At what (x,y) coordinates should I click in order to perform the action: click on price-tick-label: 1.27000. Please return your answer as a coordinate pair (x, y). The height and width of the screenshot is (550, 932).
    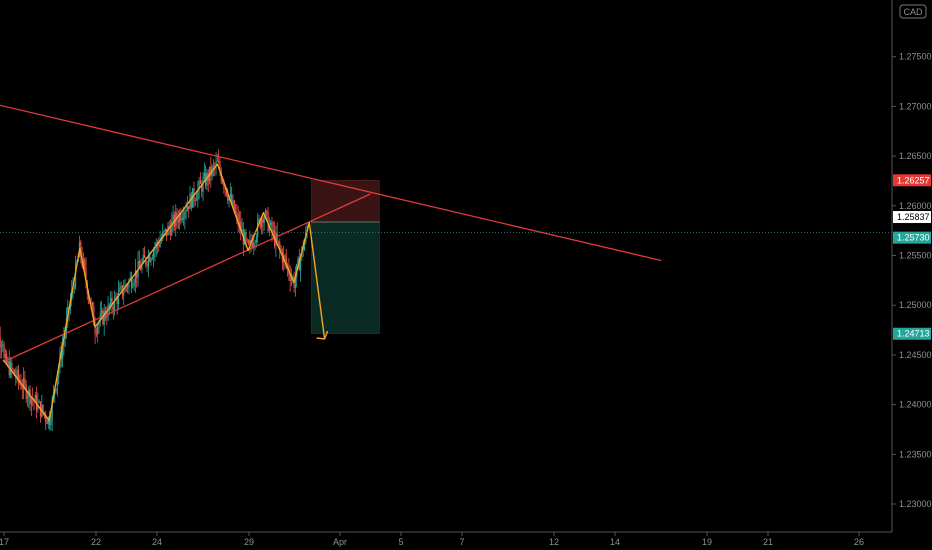
    Looking at the image, I should click on (915, 106).